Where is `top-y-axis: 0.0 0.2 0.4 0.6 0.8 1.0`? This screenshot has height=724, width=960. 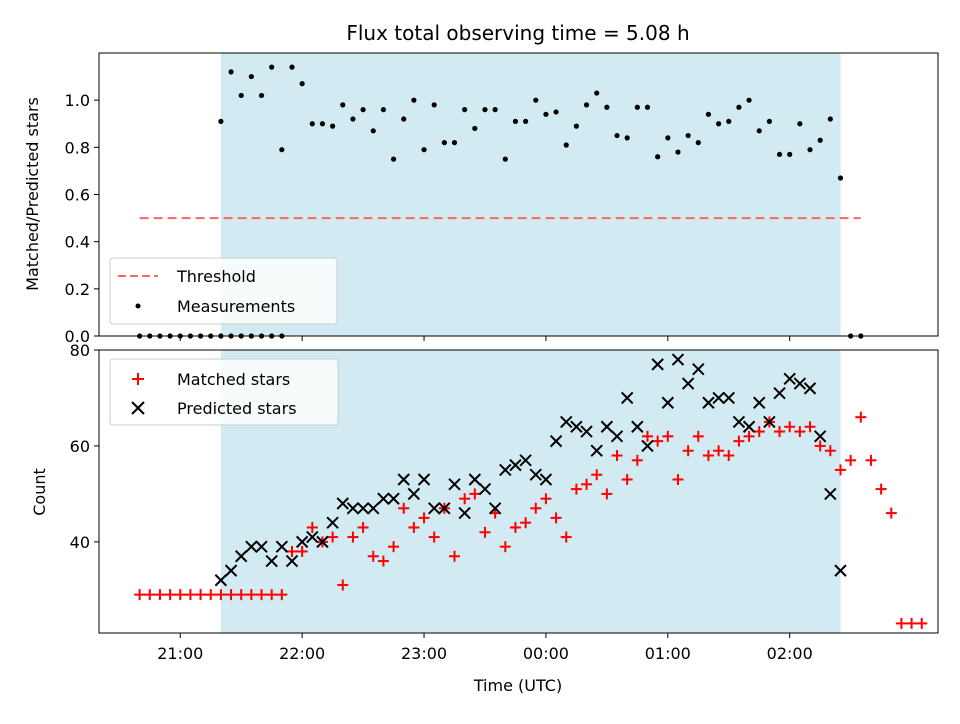
top-y-axis: 0.0 0.2 0.4 0.6 0.8 1.0 is located at coordinates (82, 218).